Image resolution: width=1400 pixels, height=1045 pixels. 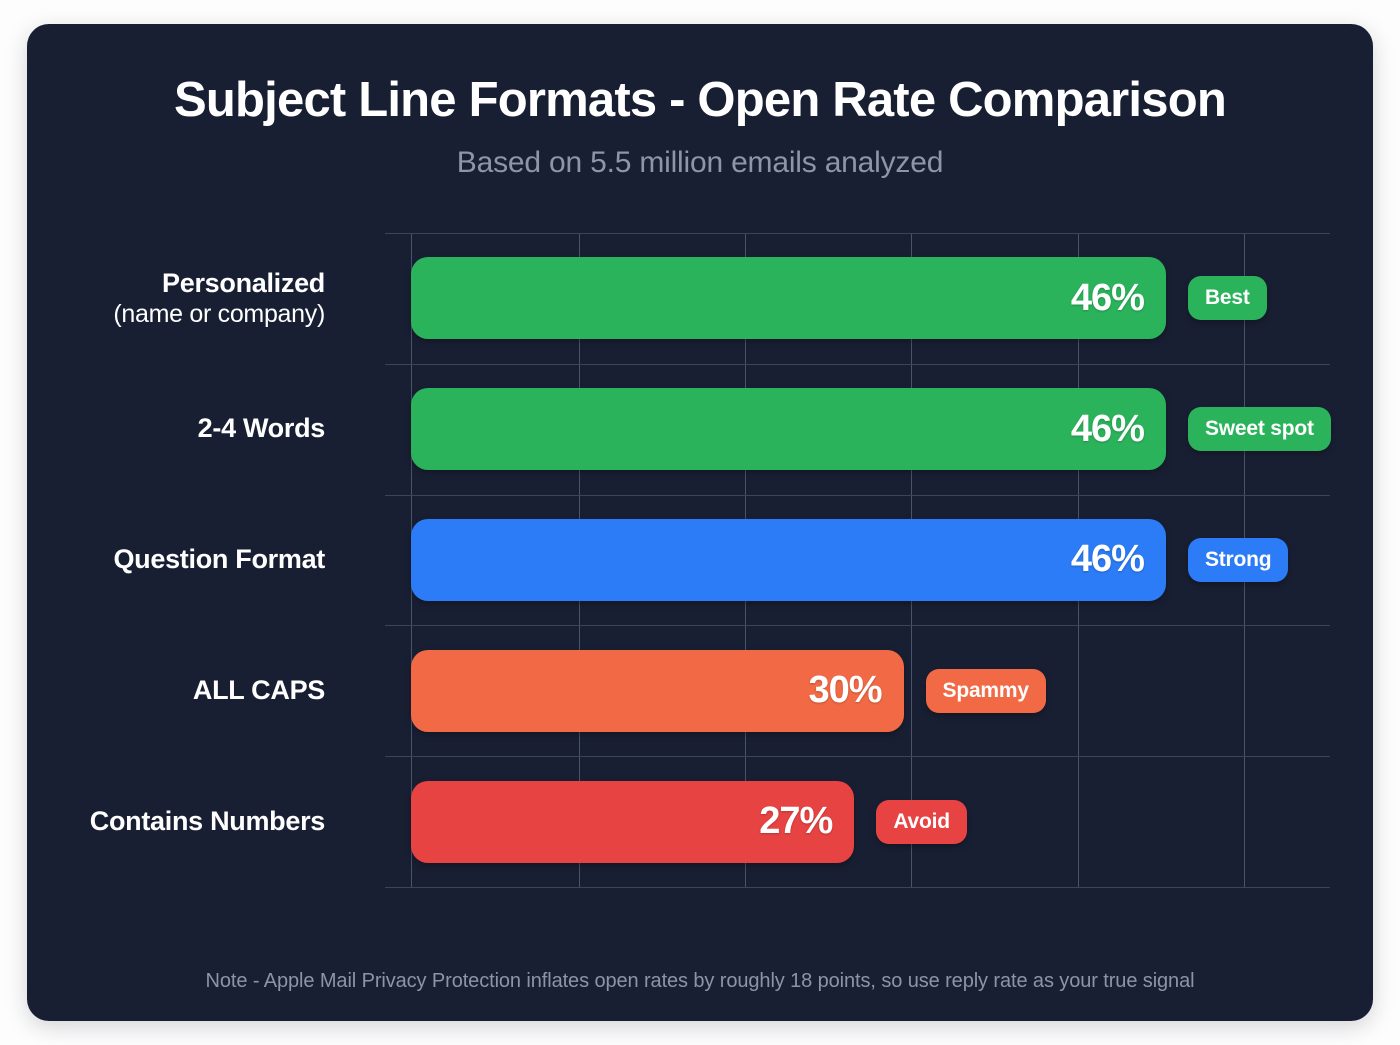 What do you see at coordinates (261, 428) in the screenshot?
I see `category-label-line1: 2-4 Words` at bounding box center [261, 428].